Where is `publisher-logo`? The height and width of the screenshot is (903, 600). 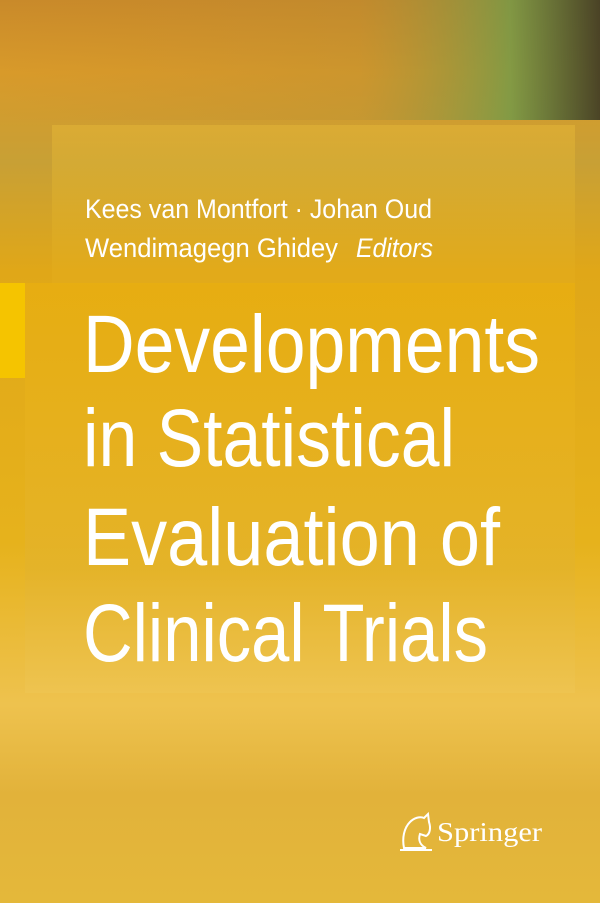 publisher-logo is located at coordinates (416, 831).